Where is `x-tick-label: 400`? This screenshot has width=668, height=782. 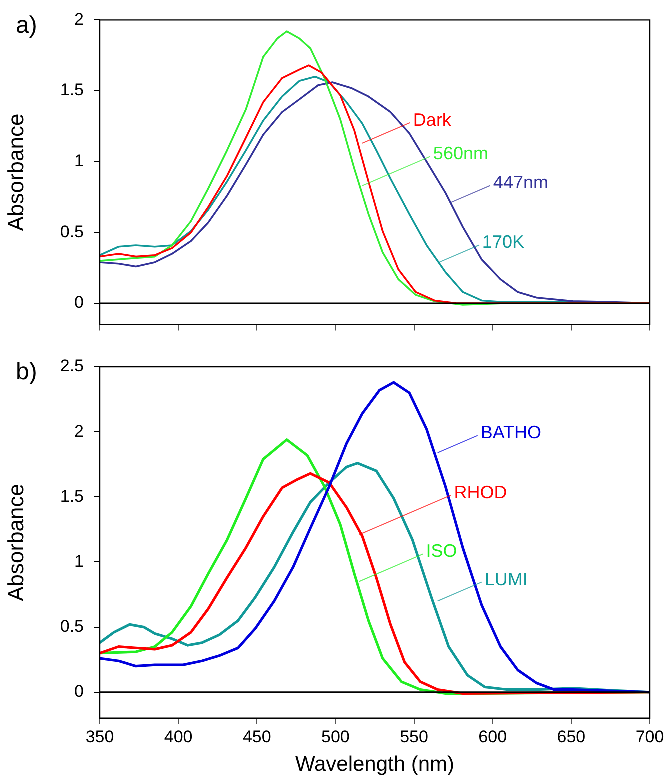 x-tick-label: 400 is located at coordinates (178, 736).